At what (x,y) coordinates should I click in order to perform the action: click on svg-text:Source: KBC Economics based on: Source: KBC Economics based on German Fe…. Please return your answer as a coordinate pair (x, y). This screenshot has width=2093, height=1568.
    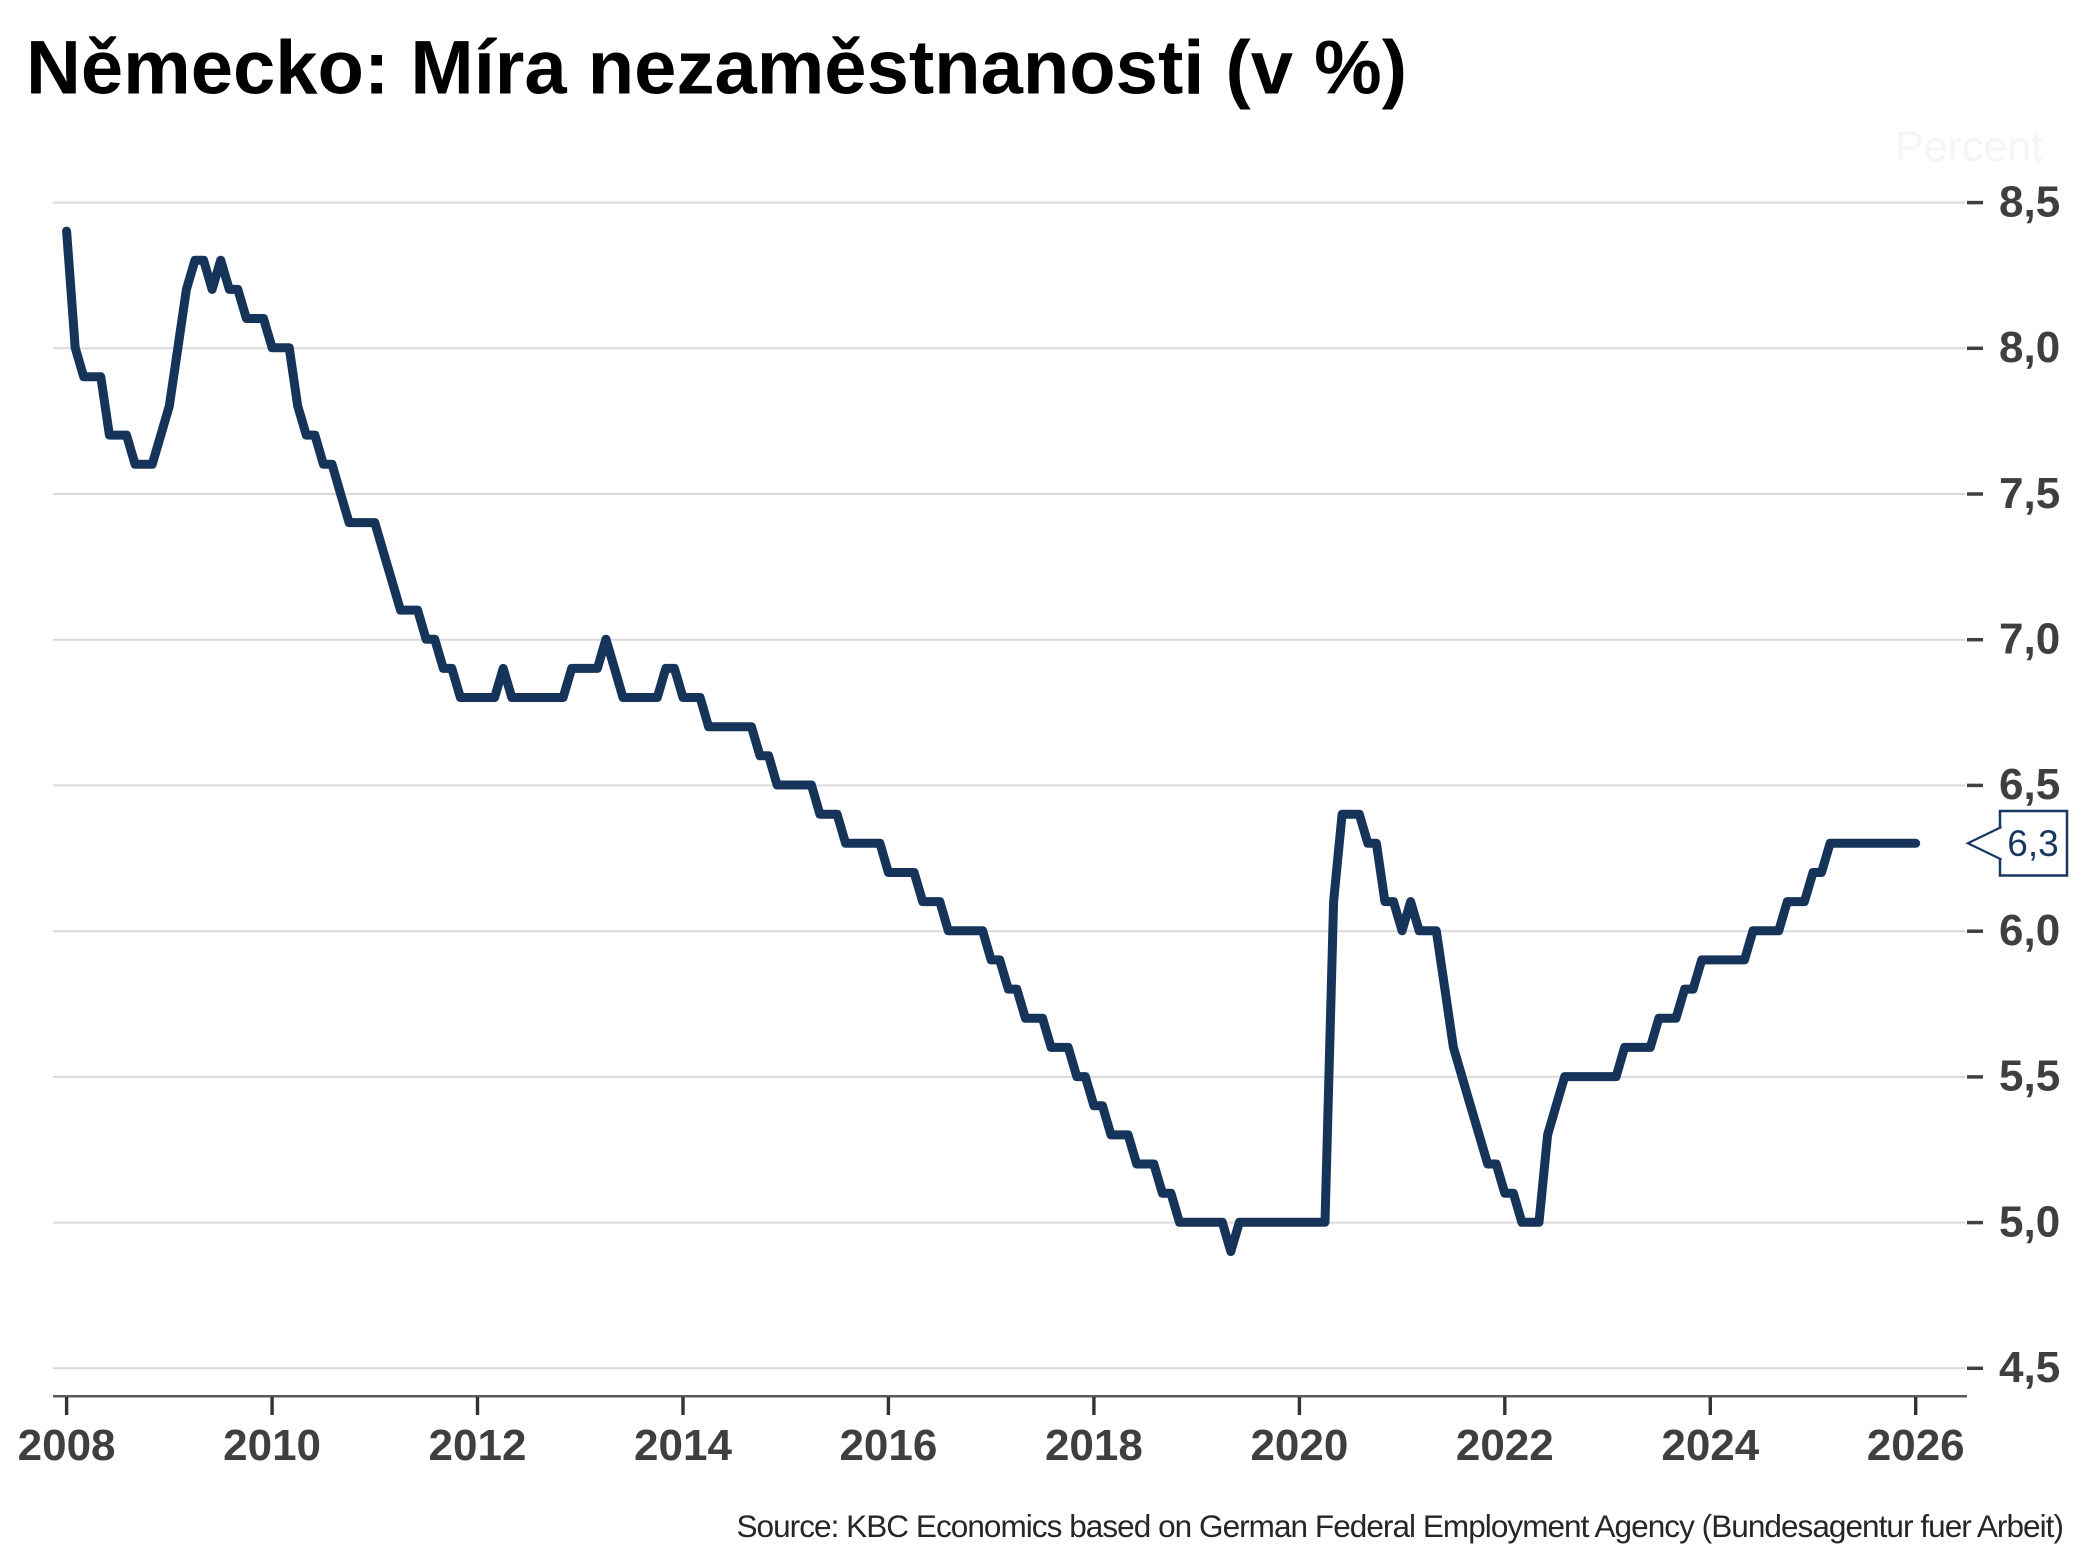
    Looking at the image, I should click on (1399, 1526).